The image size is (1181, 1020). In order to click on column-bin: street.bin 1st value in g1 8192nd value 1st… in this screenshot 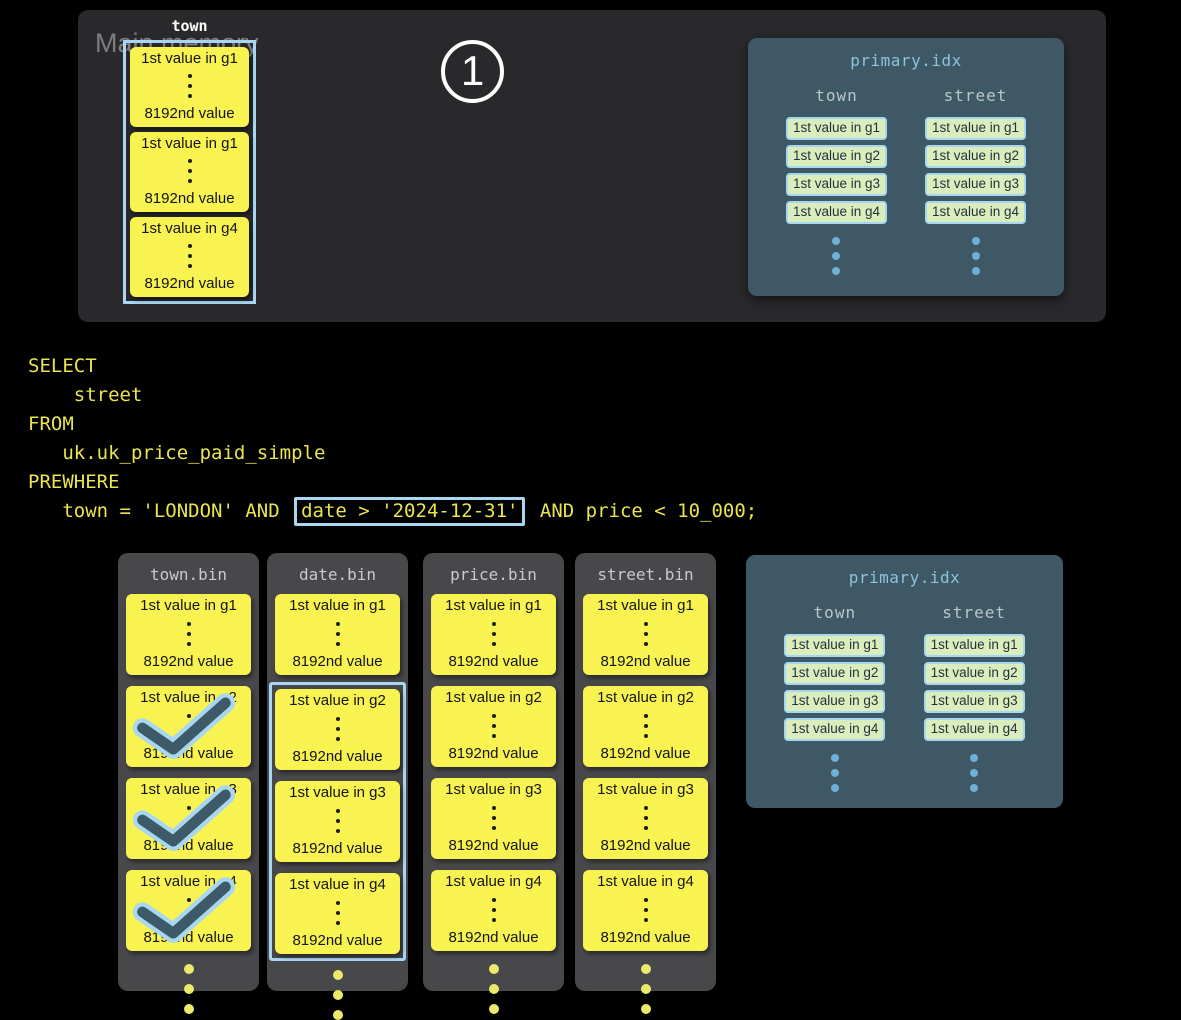, I will do `click(645, 783)`.